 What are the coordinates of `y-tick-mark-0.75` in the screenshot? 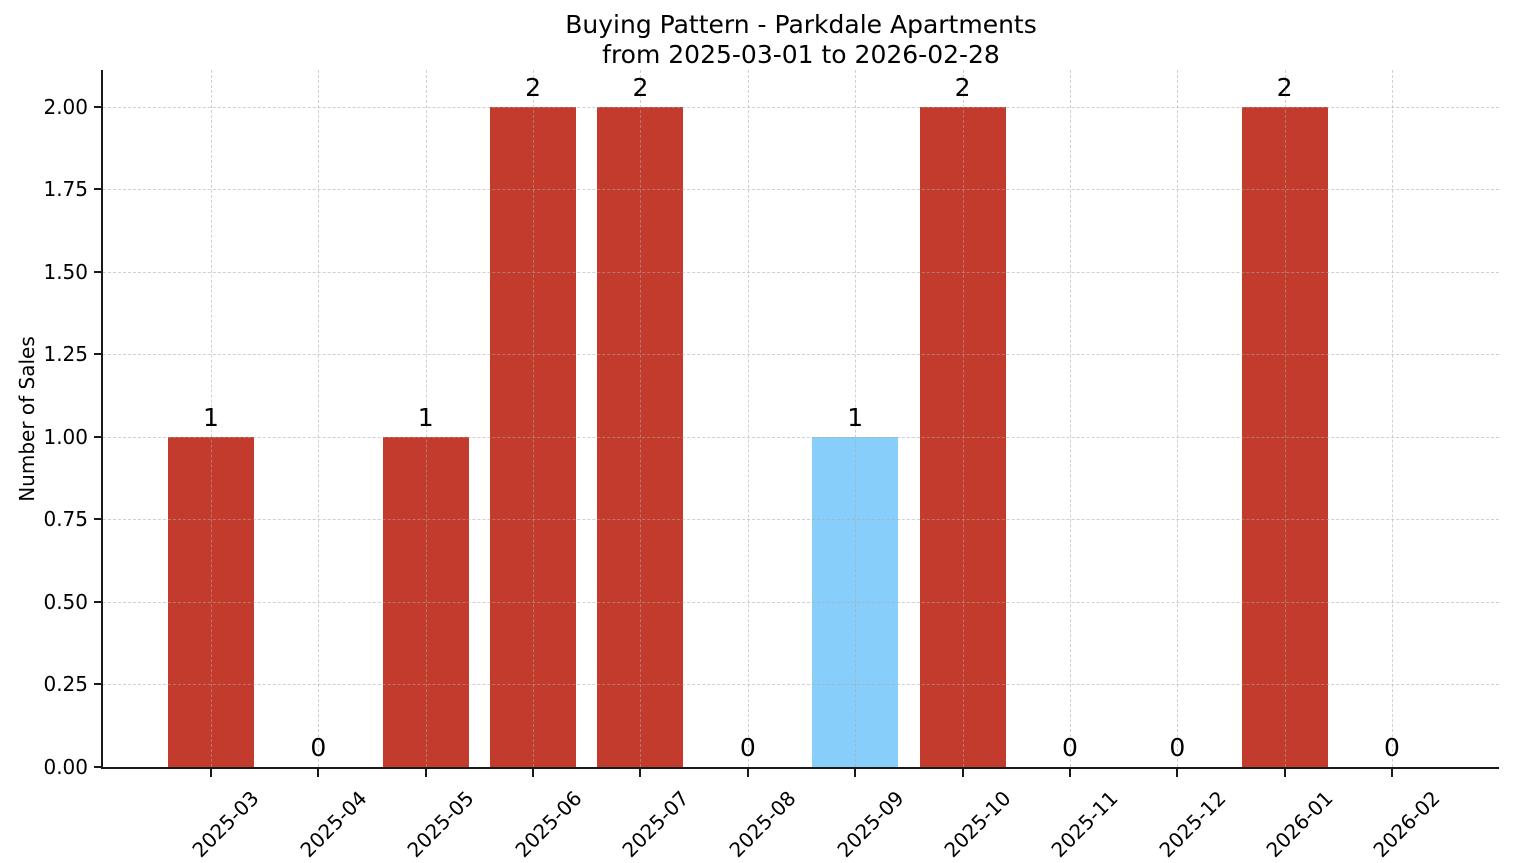 It's located at (98, 519).